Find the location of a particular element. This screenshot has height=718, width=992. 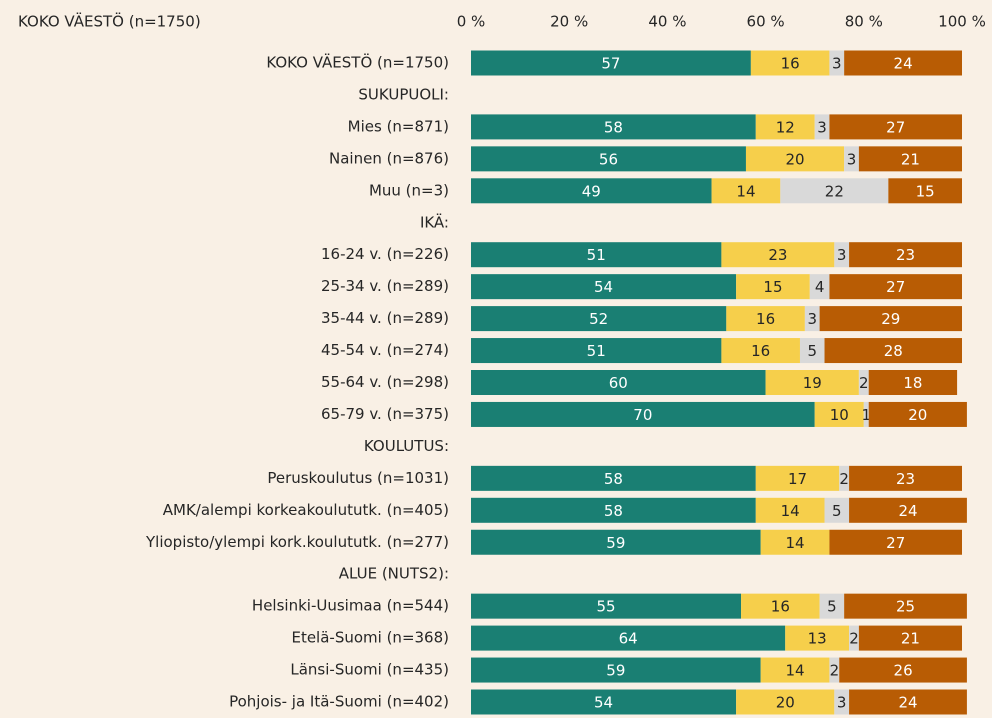

data-label: 22 is located at coordinates (834, 191).